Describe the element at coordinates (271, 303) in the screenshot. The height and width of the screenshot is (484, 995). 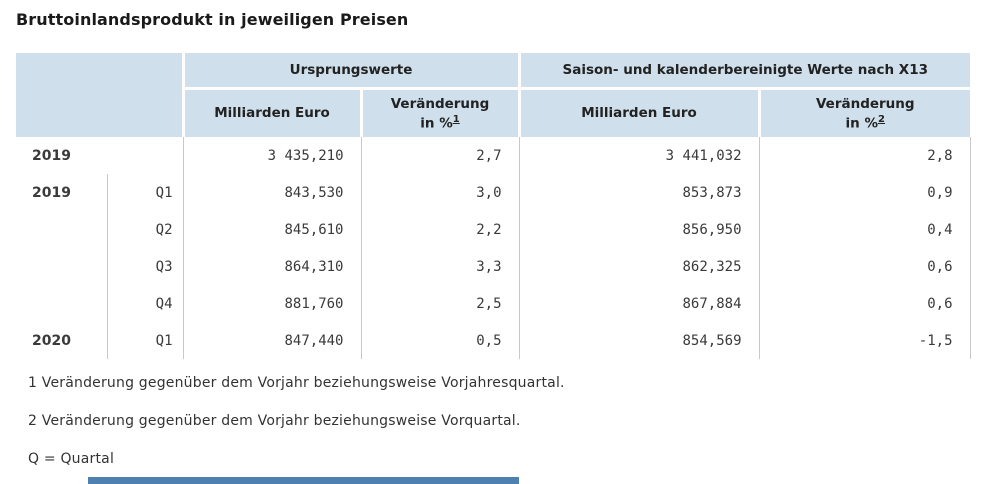
I see `ursprung-mrd-cell: 881,760` at that location.